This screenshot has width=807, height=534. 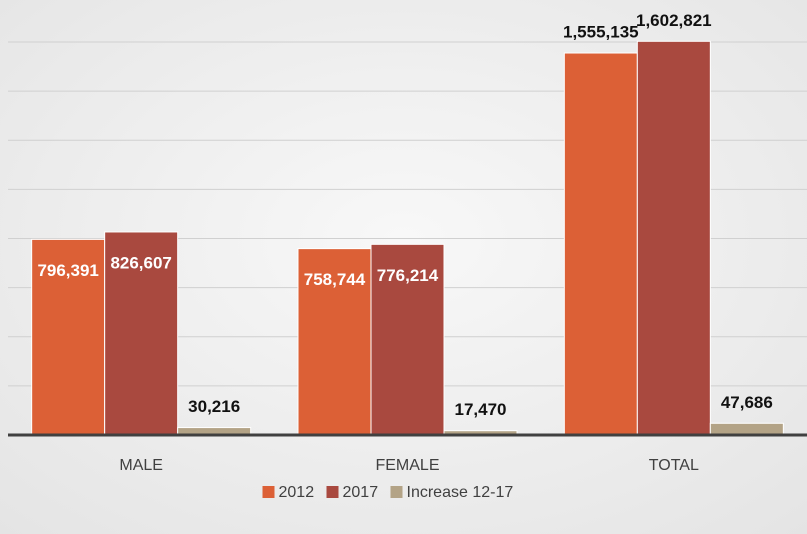 I want to click on data-label: 826,607, so click(x=140, y=262).